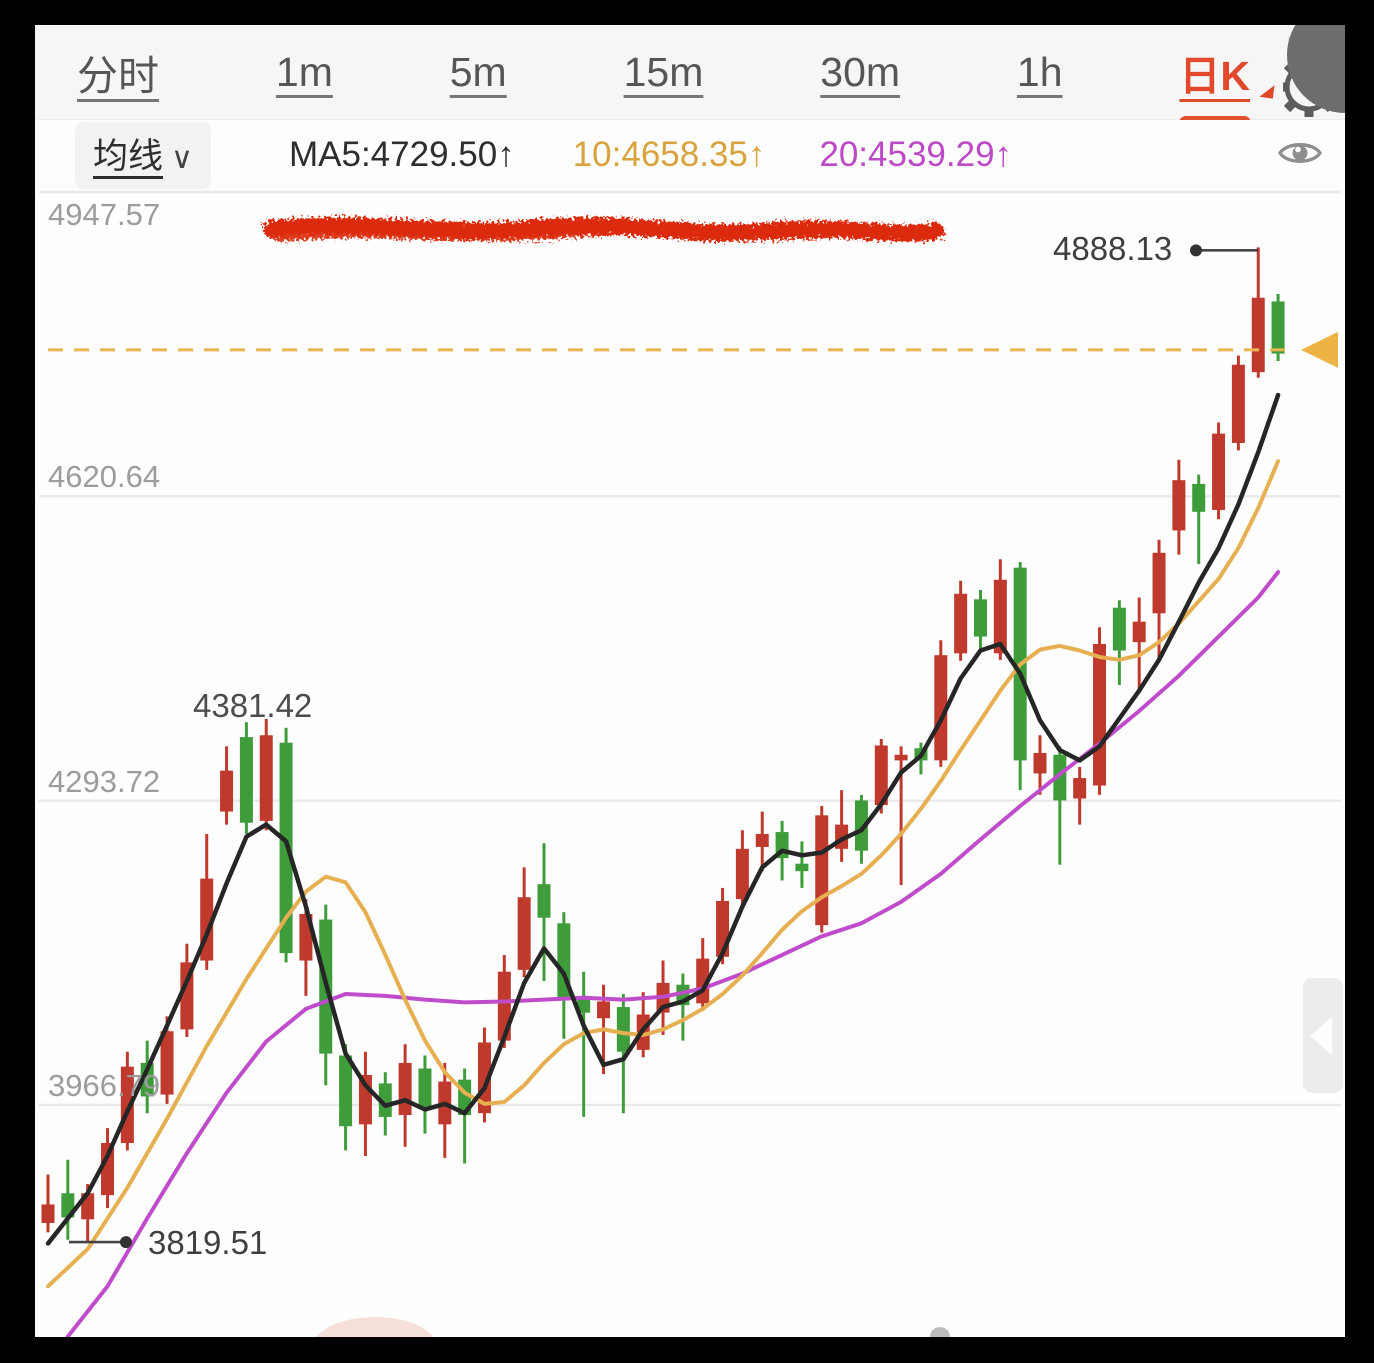 The image size is (1374, 1363). I want to click on y-axis-label: 3966.79, so click(104, 1085).